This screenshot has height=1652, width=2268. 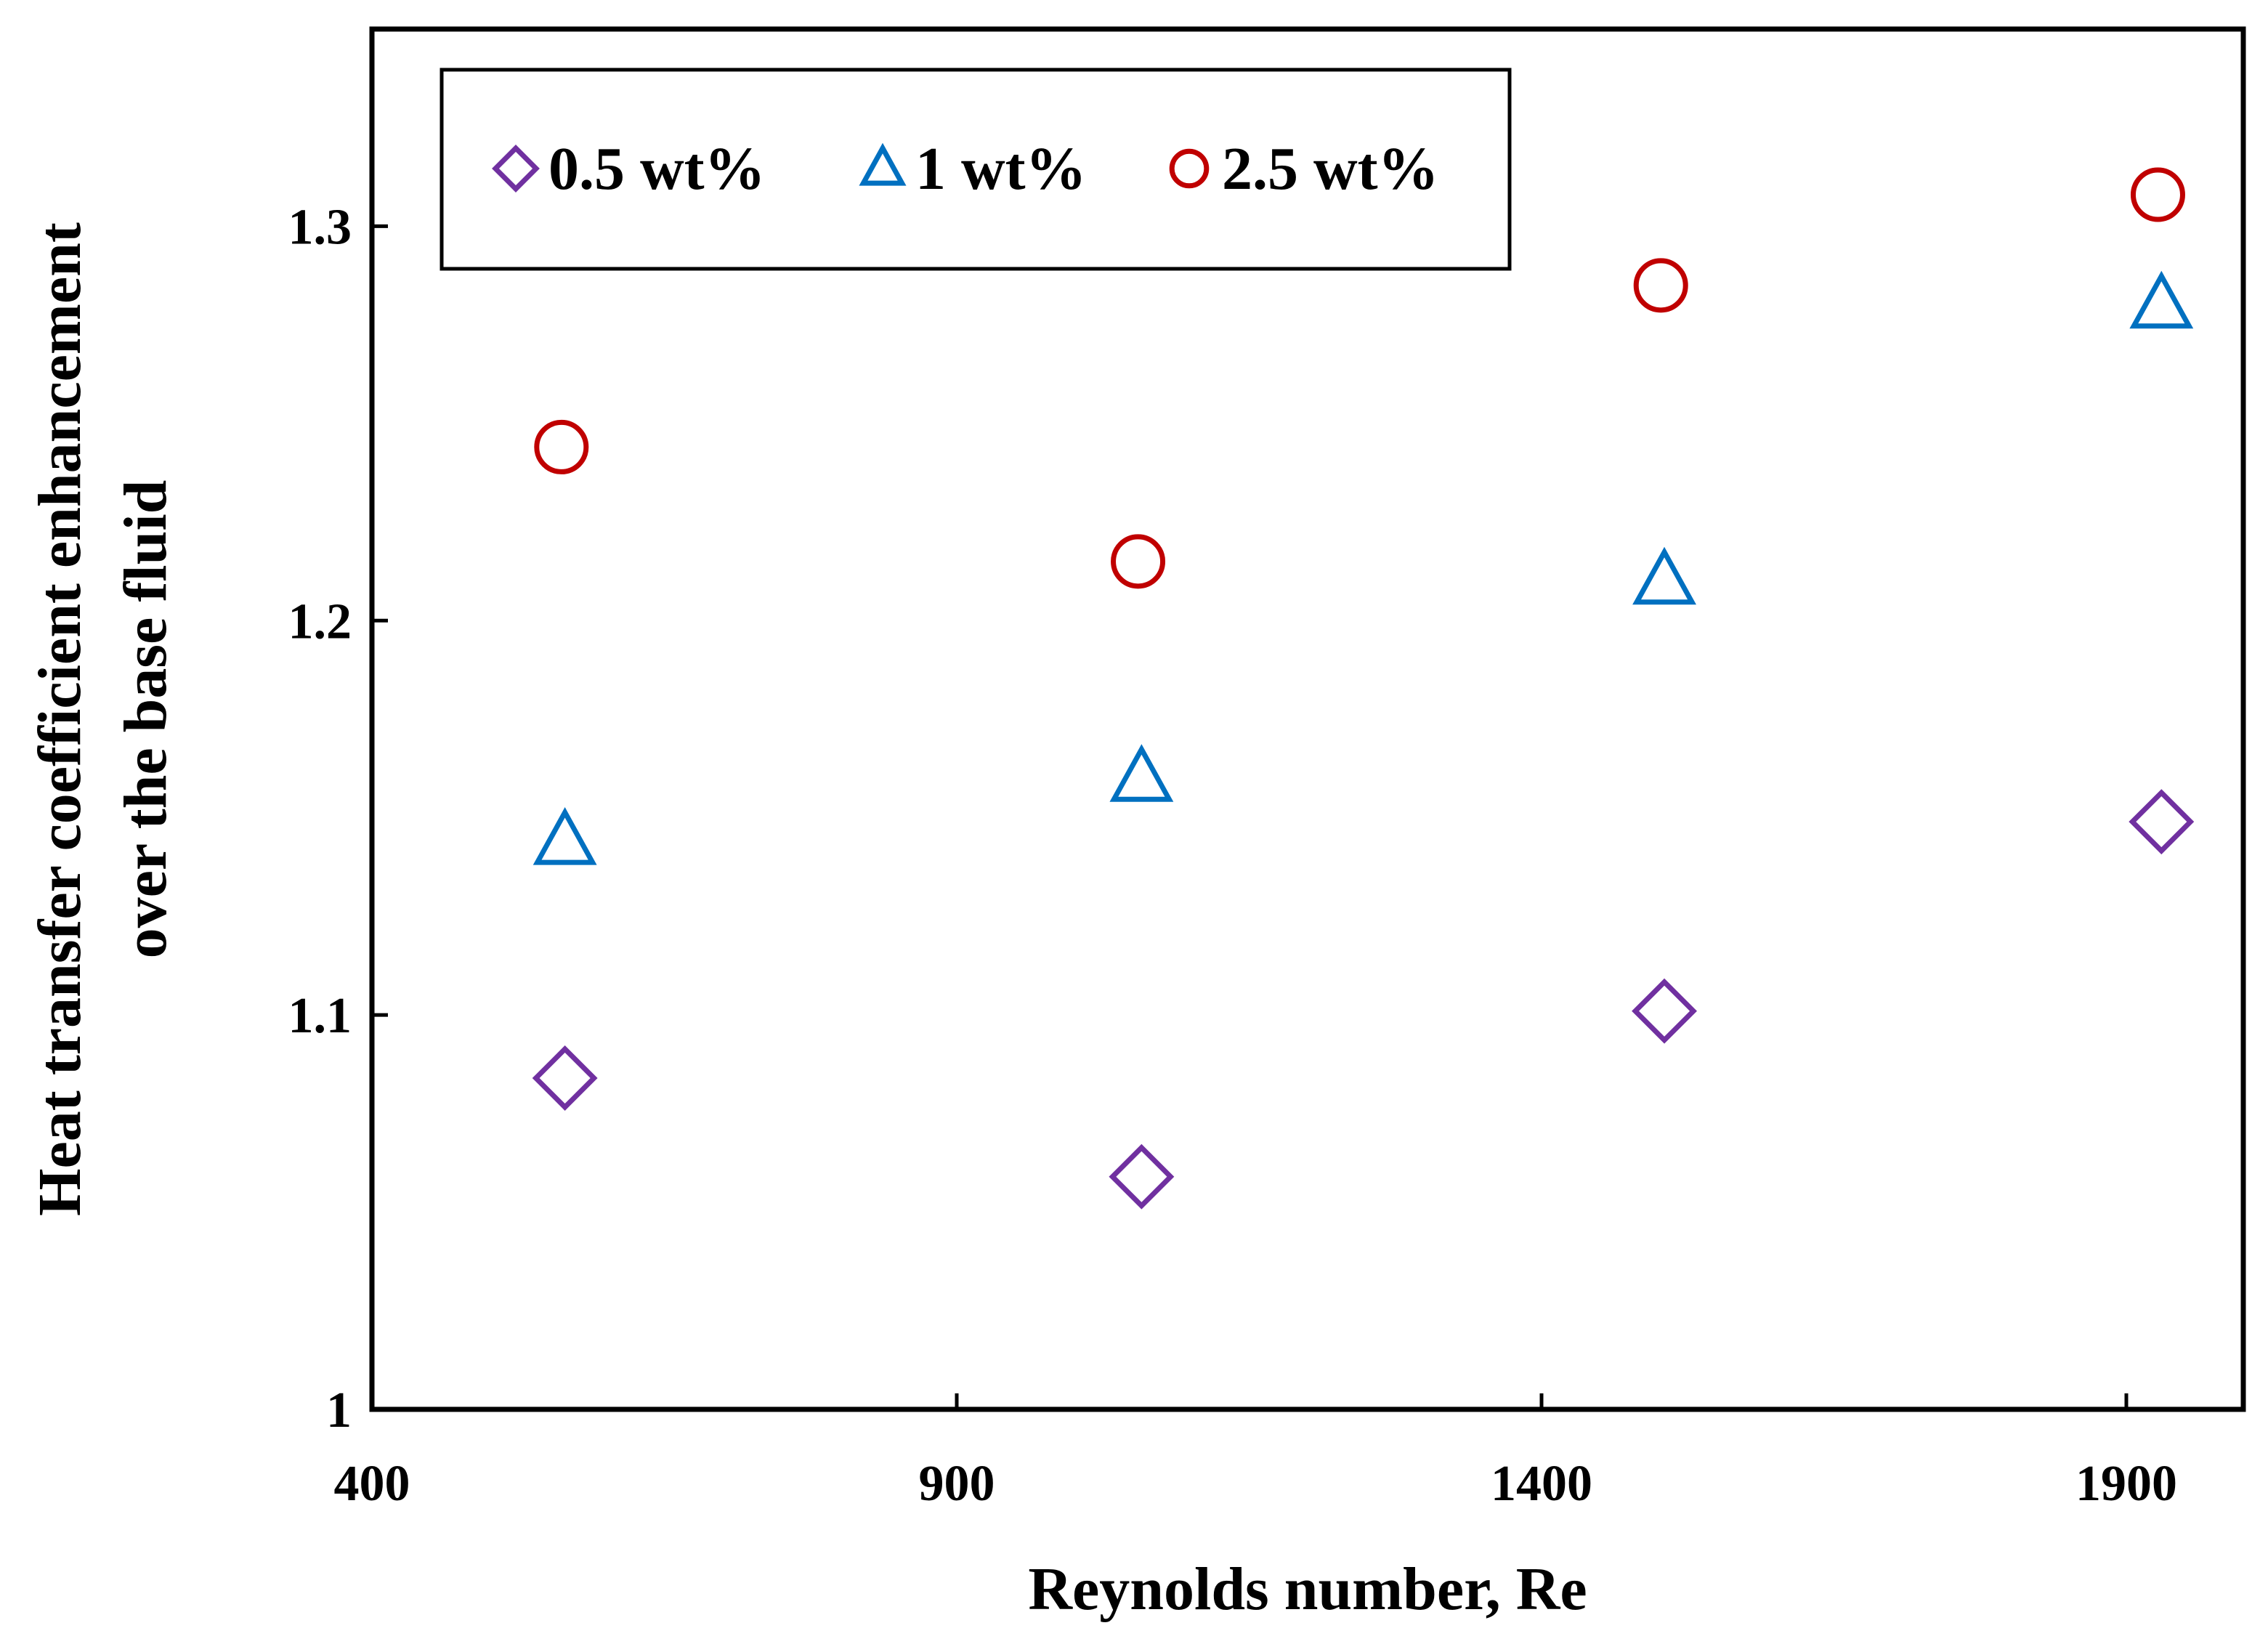 I want to click on x-tick-label: 1900, so click(x=2126, y=1484).